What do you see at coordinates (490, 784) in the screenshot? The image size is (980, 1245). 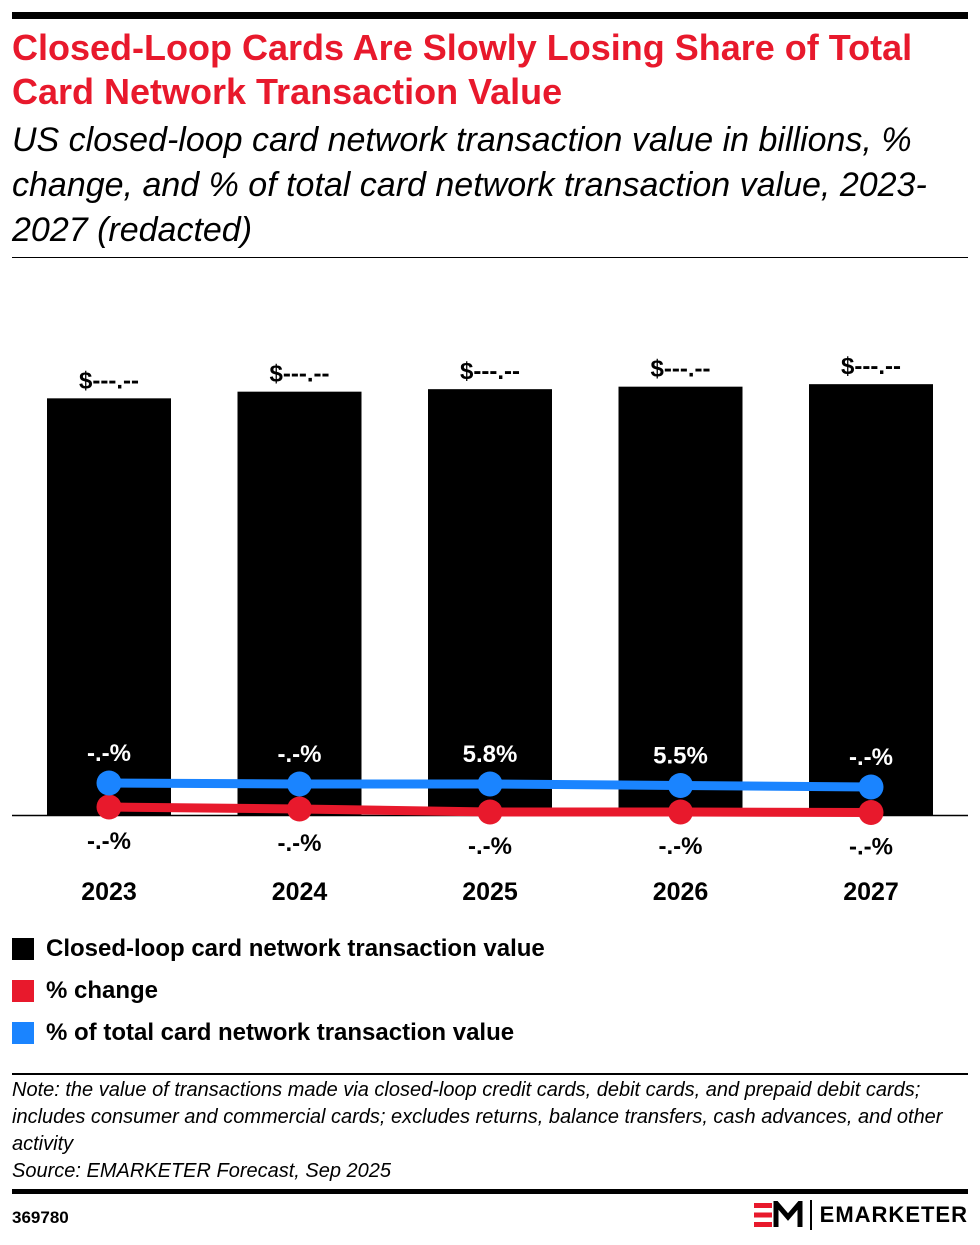 I see `share-point-2025` at bounding box center [490, 784].